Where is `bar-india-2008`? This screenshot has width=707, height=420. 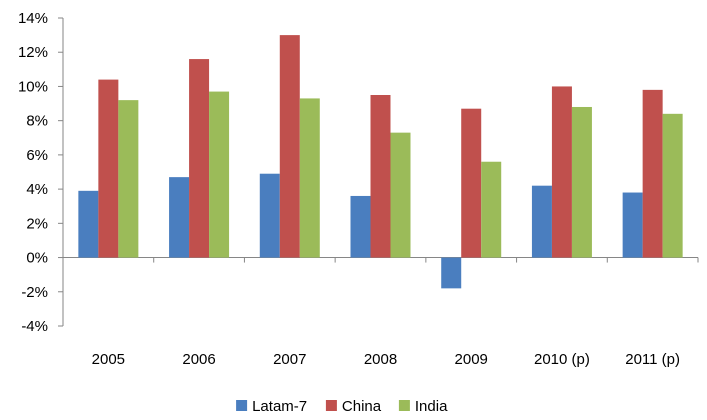
bar-india-2008 is located at coordinates (400, 195).